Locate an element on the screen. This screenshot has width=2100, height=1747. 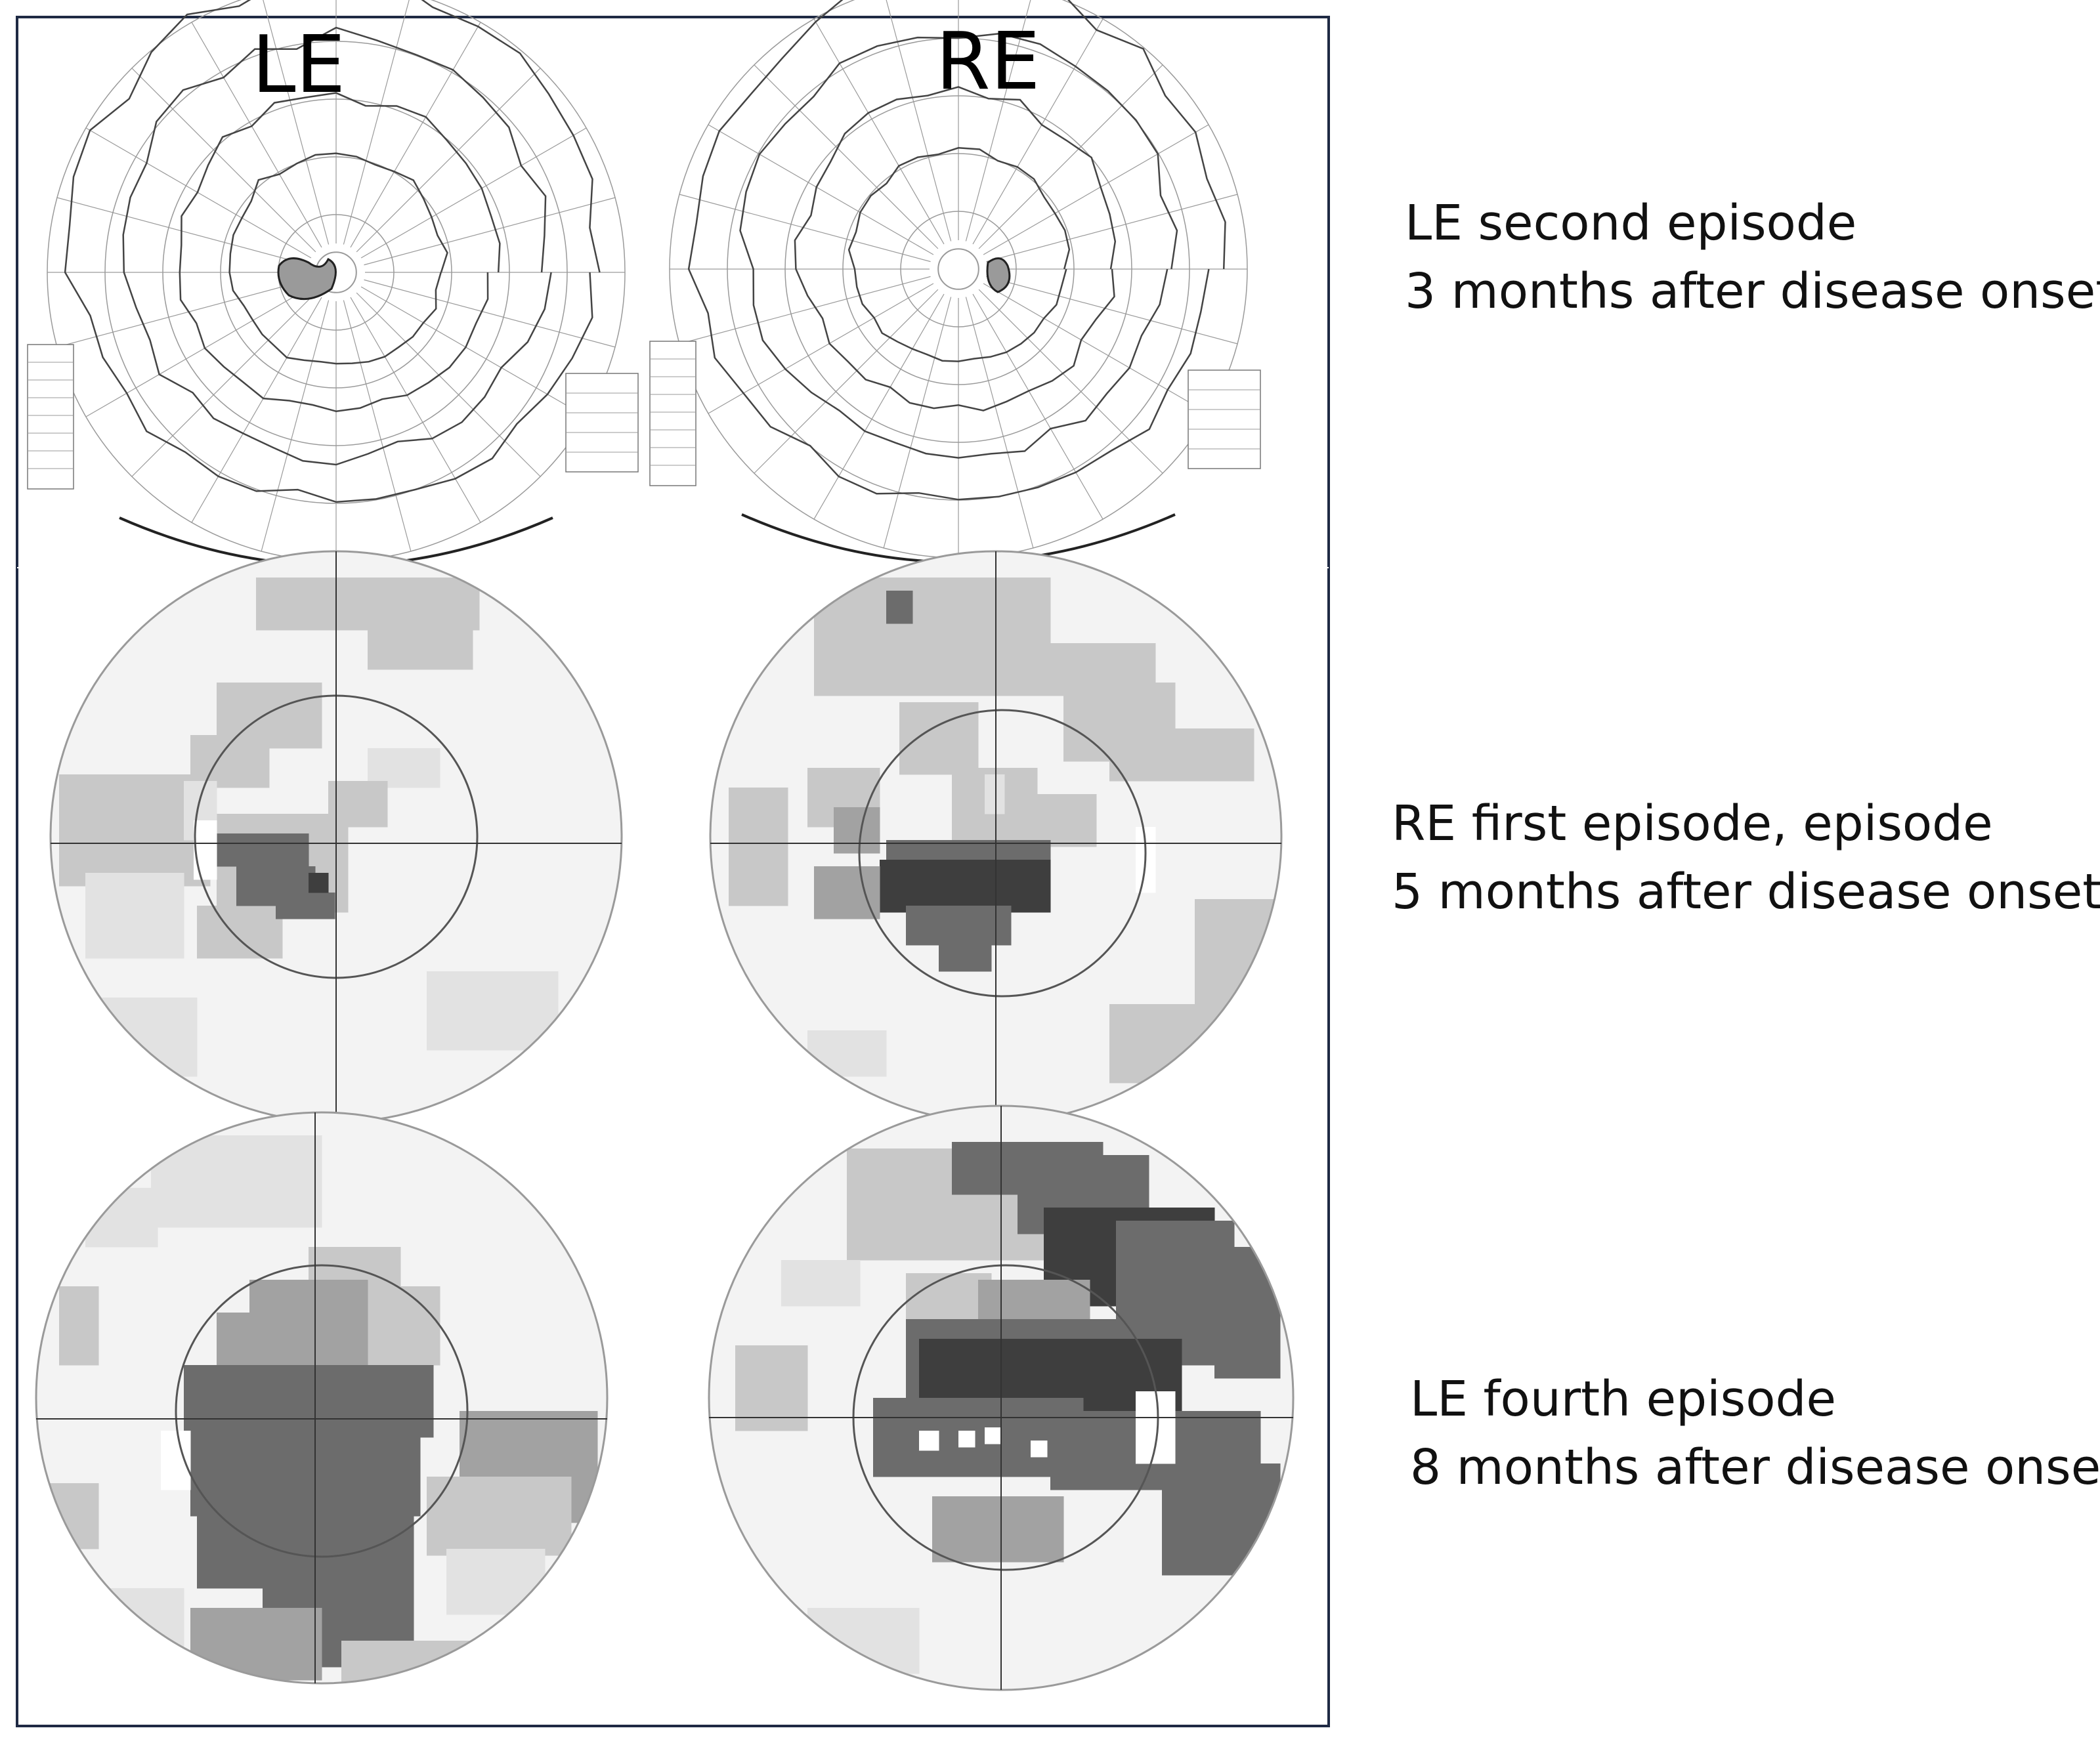
caption-row2-line1: RE first episode, episode is located at coordinates (1692, 824).